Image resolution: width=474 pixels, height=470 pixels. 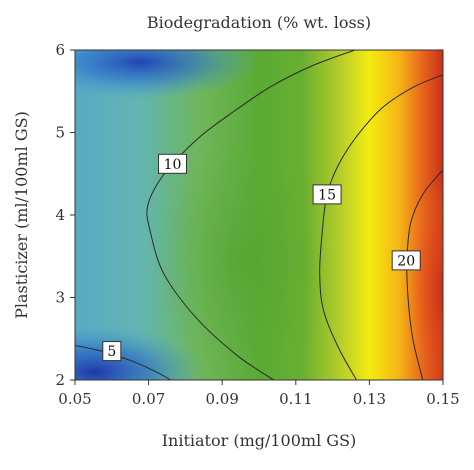 What do you see at coordinates (295, 399) in the screenshot?
I see `x-tick-label: 0.11` at bounding box center [295, 399].